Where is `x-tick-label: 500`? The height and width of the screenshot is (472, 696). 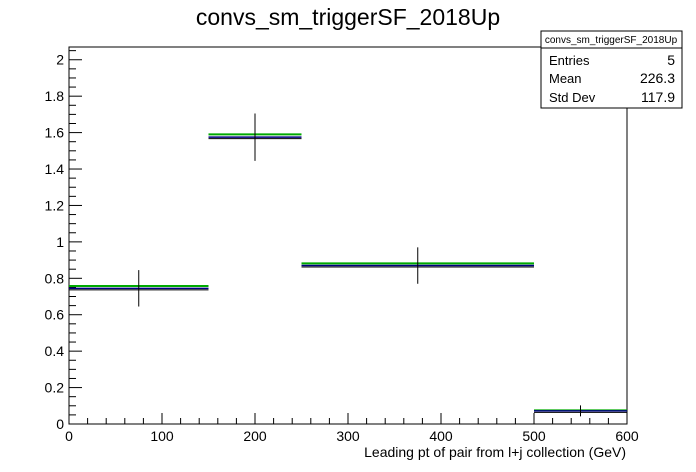
x-tick-label: 500 is located at coordinates (534, 436).